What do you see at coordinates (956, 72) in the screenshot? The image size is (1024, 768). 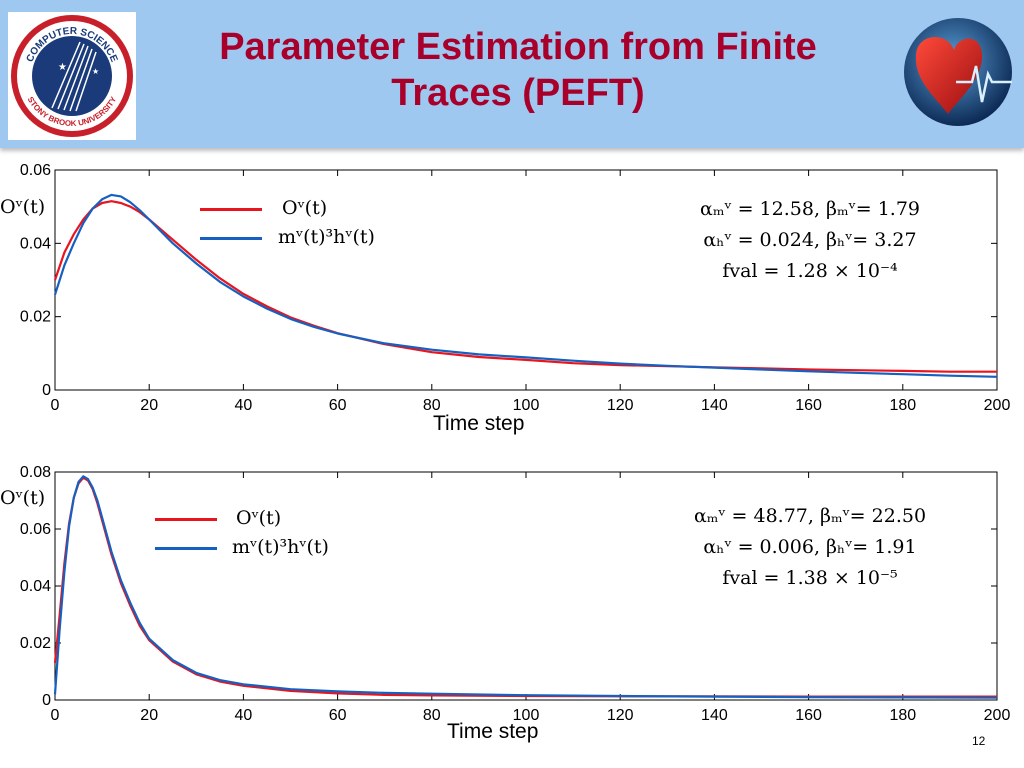 I see `heart-ecg-icon` at bounding box center [956, 72].